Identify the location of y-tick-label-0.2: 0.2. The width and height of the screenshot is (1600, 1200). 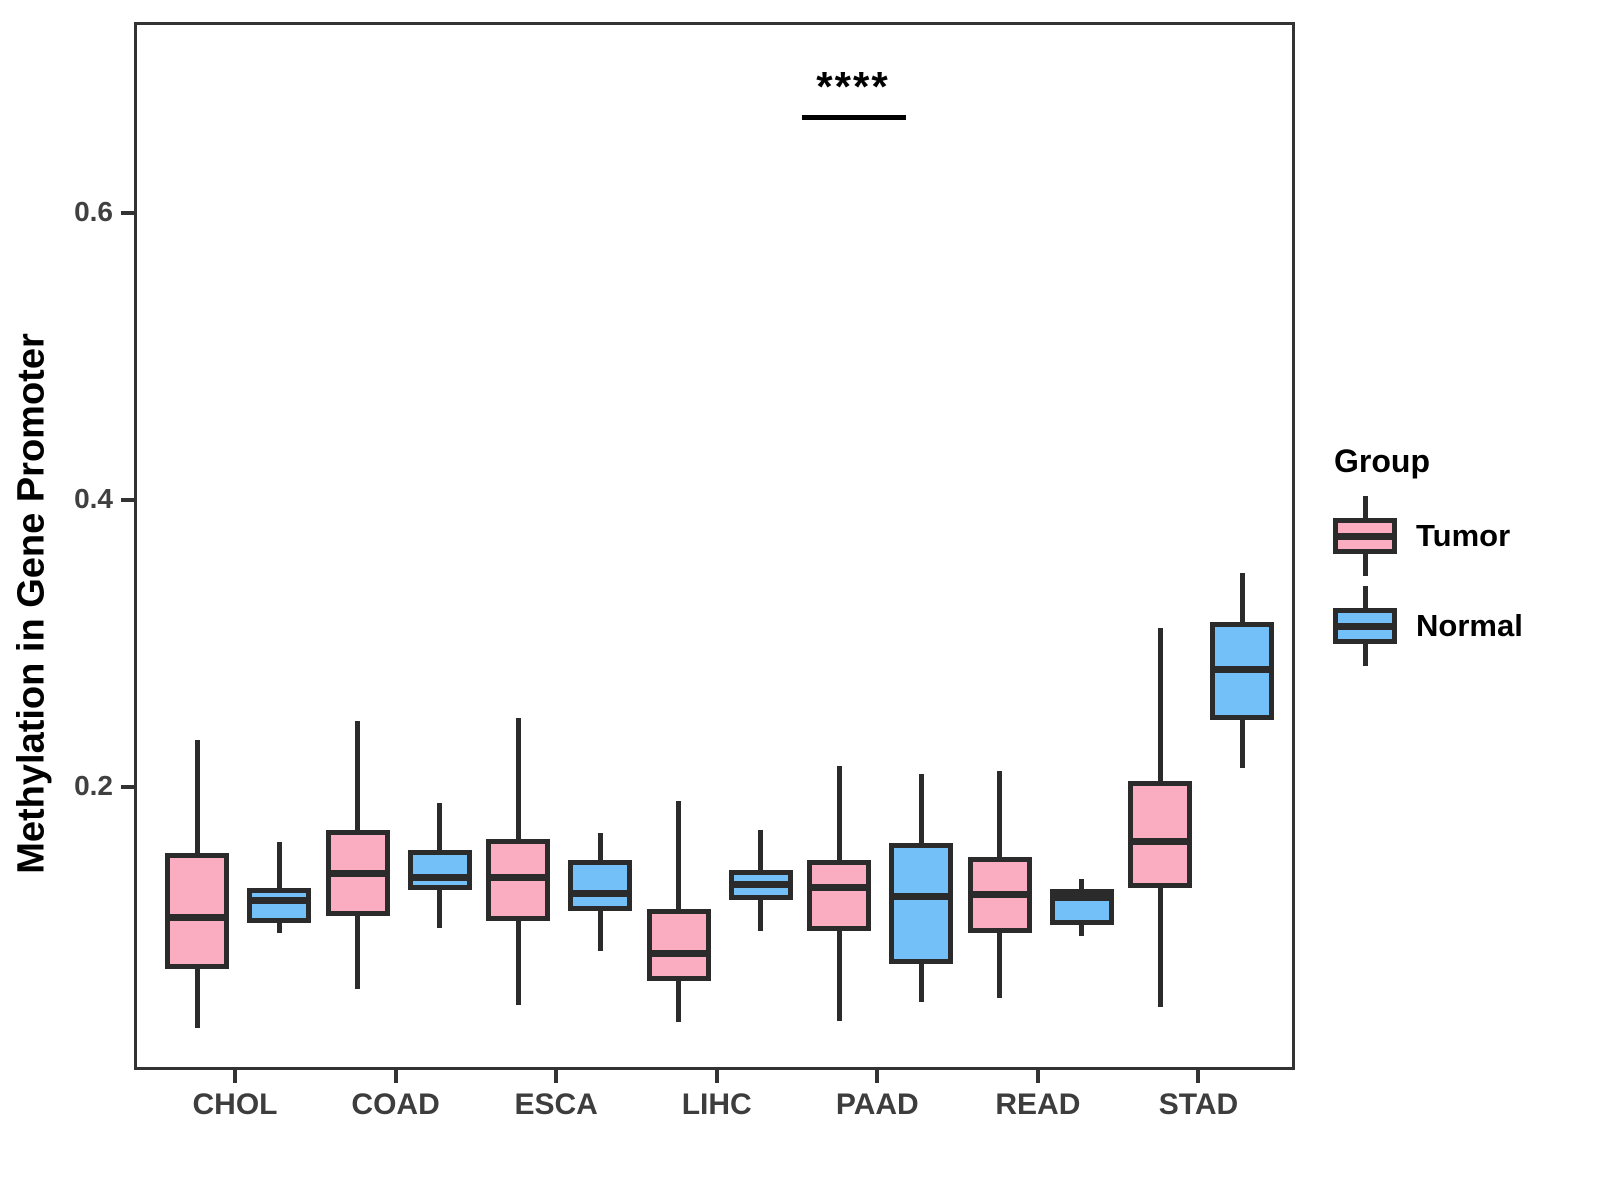
(93, 785).